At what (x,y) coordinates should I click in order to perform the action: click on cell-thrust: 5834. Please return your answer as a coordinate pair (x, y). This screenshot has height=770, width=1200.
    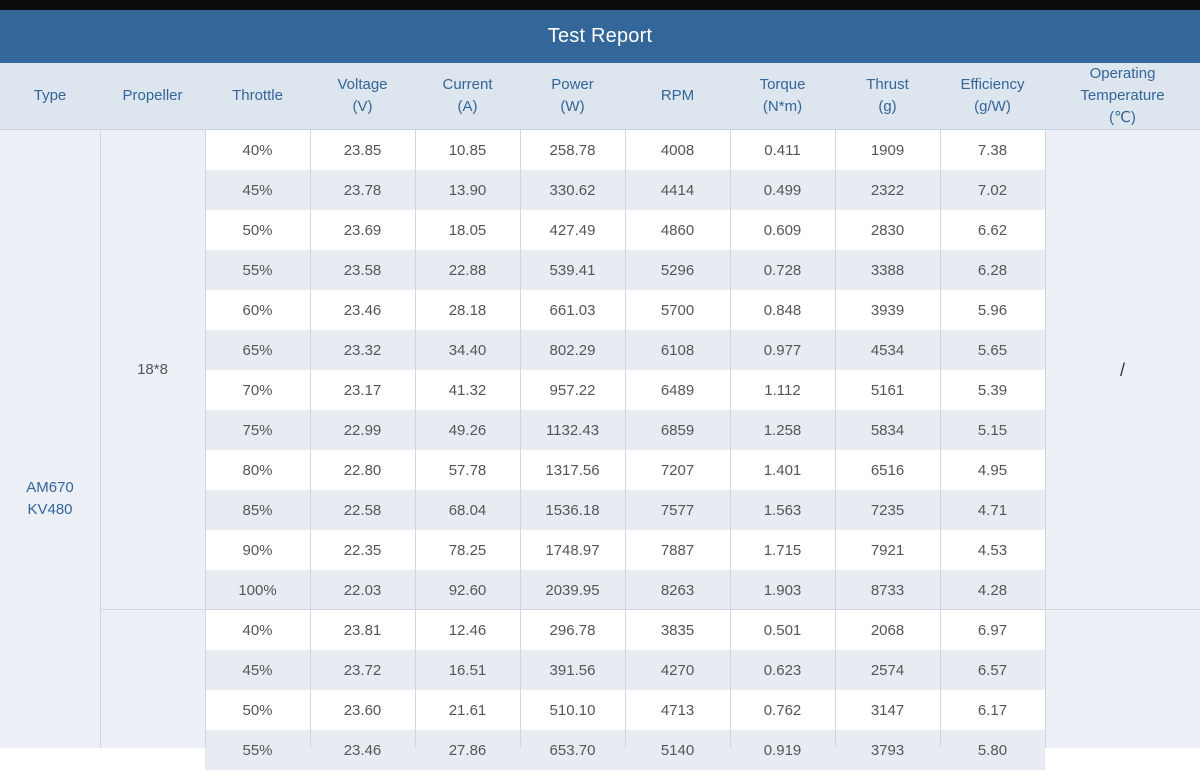
    Looking at the image, I should click on (887, 430).